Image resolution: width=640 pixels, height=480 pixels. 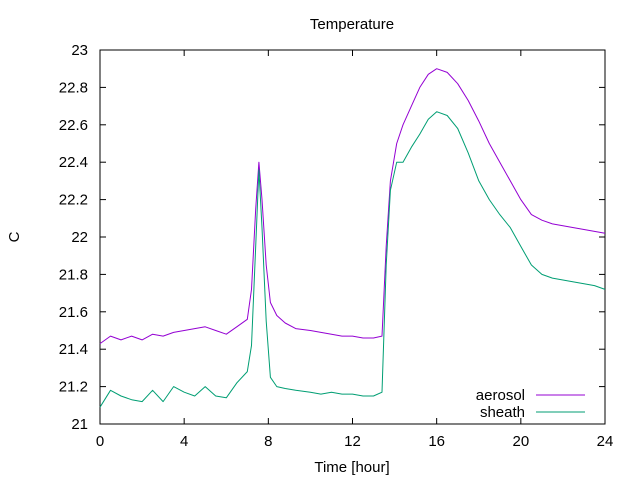 What do you see at coordinates (73, 312) in the screenshot?
I see `y-tick-label: 21.6` at bounding box center [73, 312].